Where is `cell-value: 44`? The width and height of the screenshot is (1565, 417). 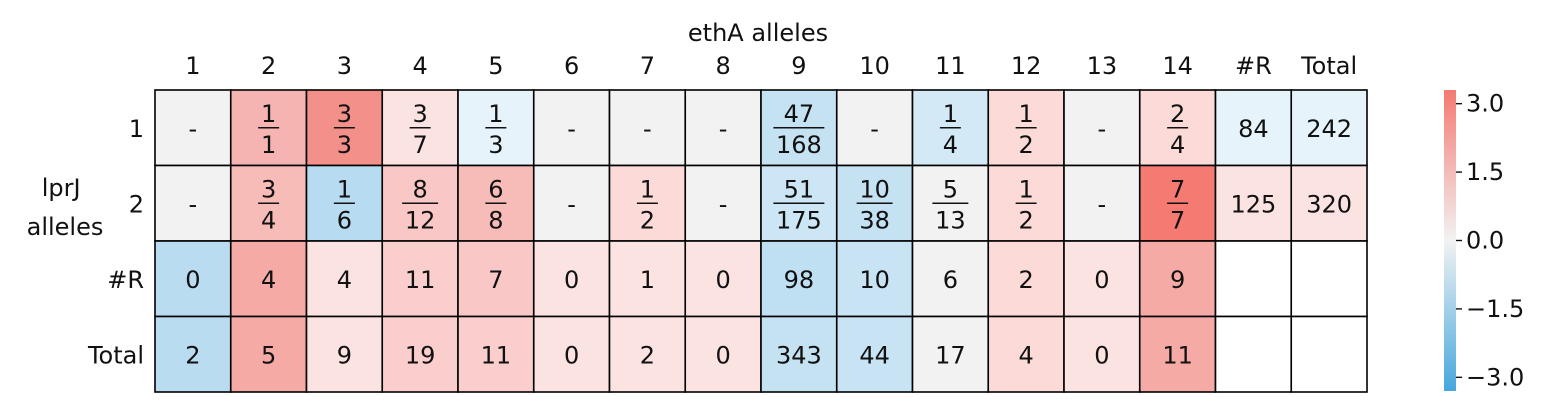 cell-value: 44 is located at coordinates (874, 355).